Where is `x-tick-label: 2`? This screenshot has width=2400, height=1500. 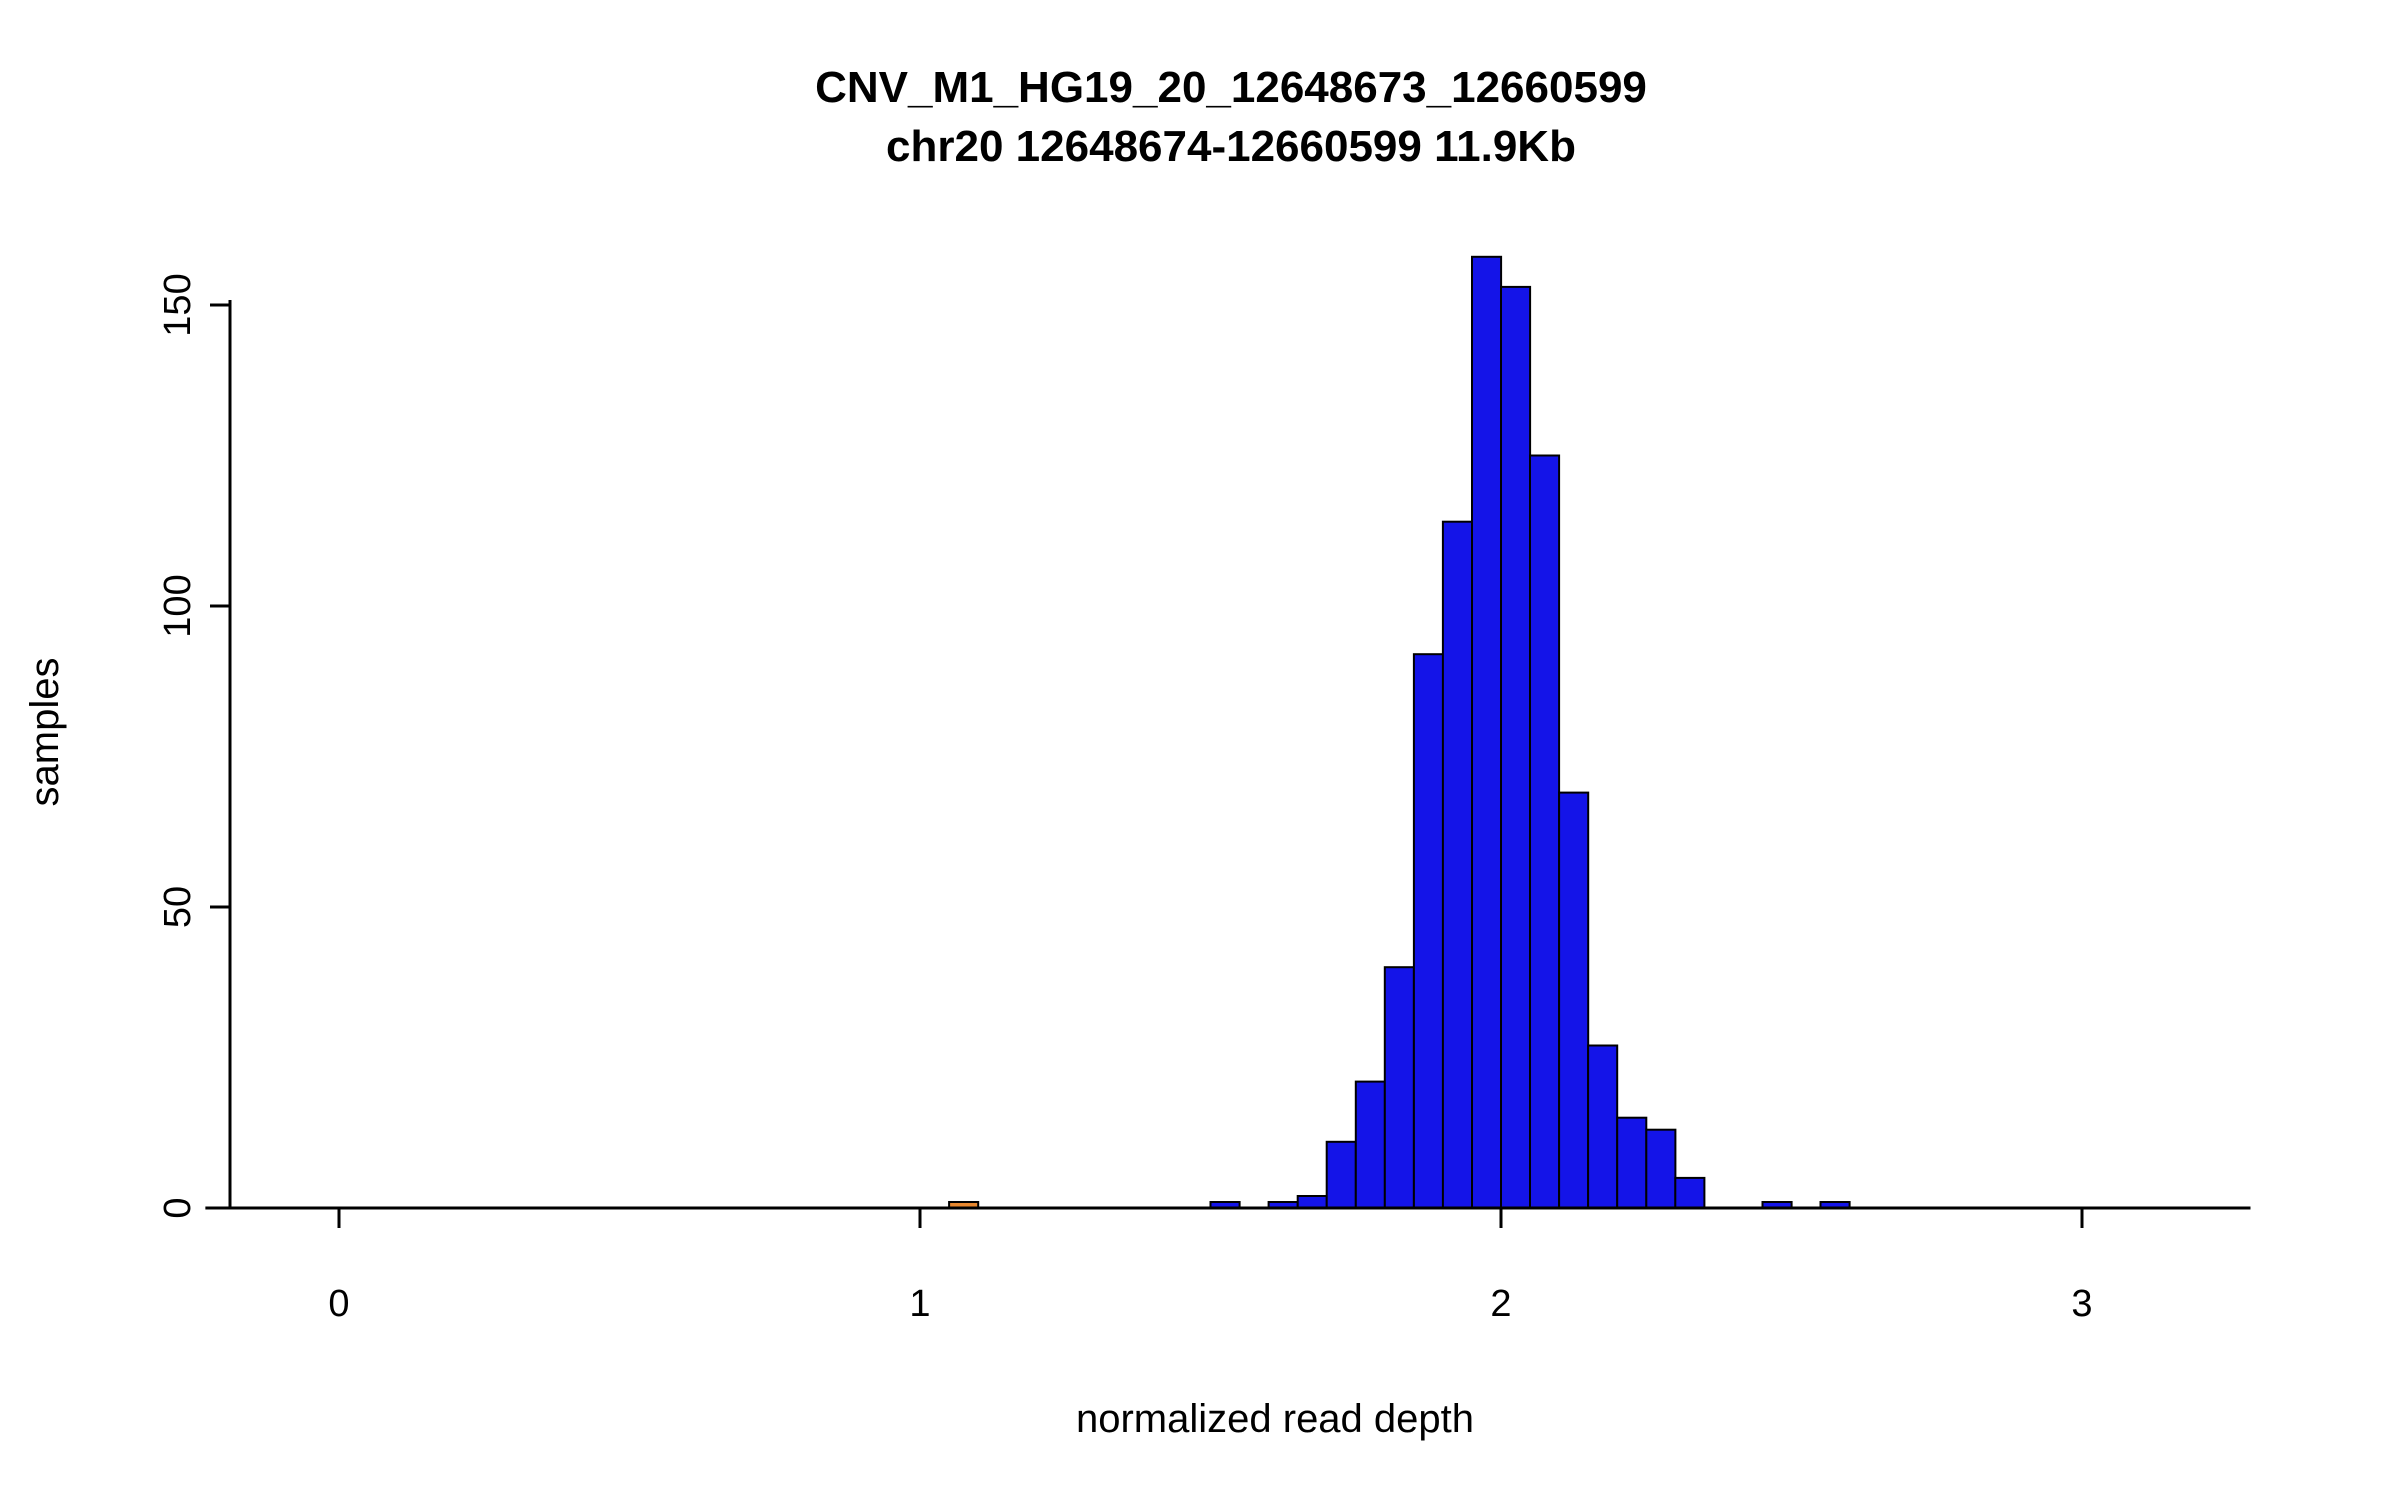
x-tick-label: 2 is located at coordinates (1500, 1304).